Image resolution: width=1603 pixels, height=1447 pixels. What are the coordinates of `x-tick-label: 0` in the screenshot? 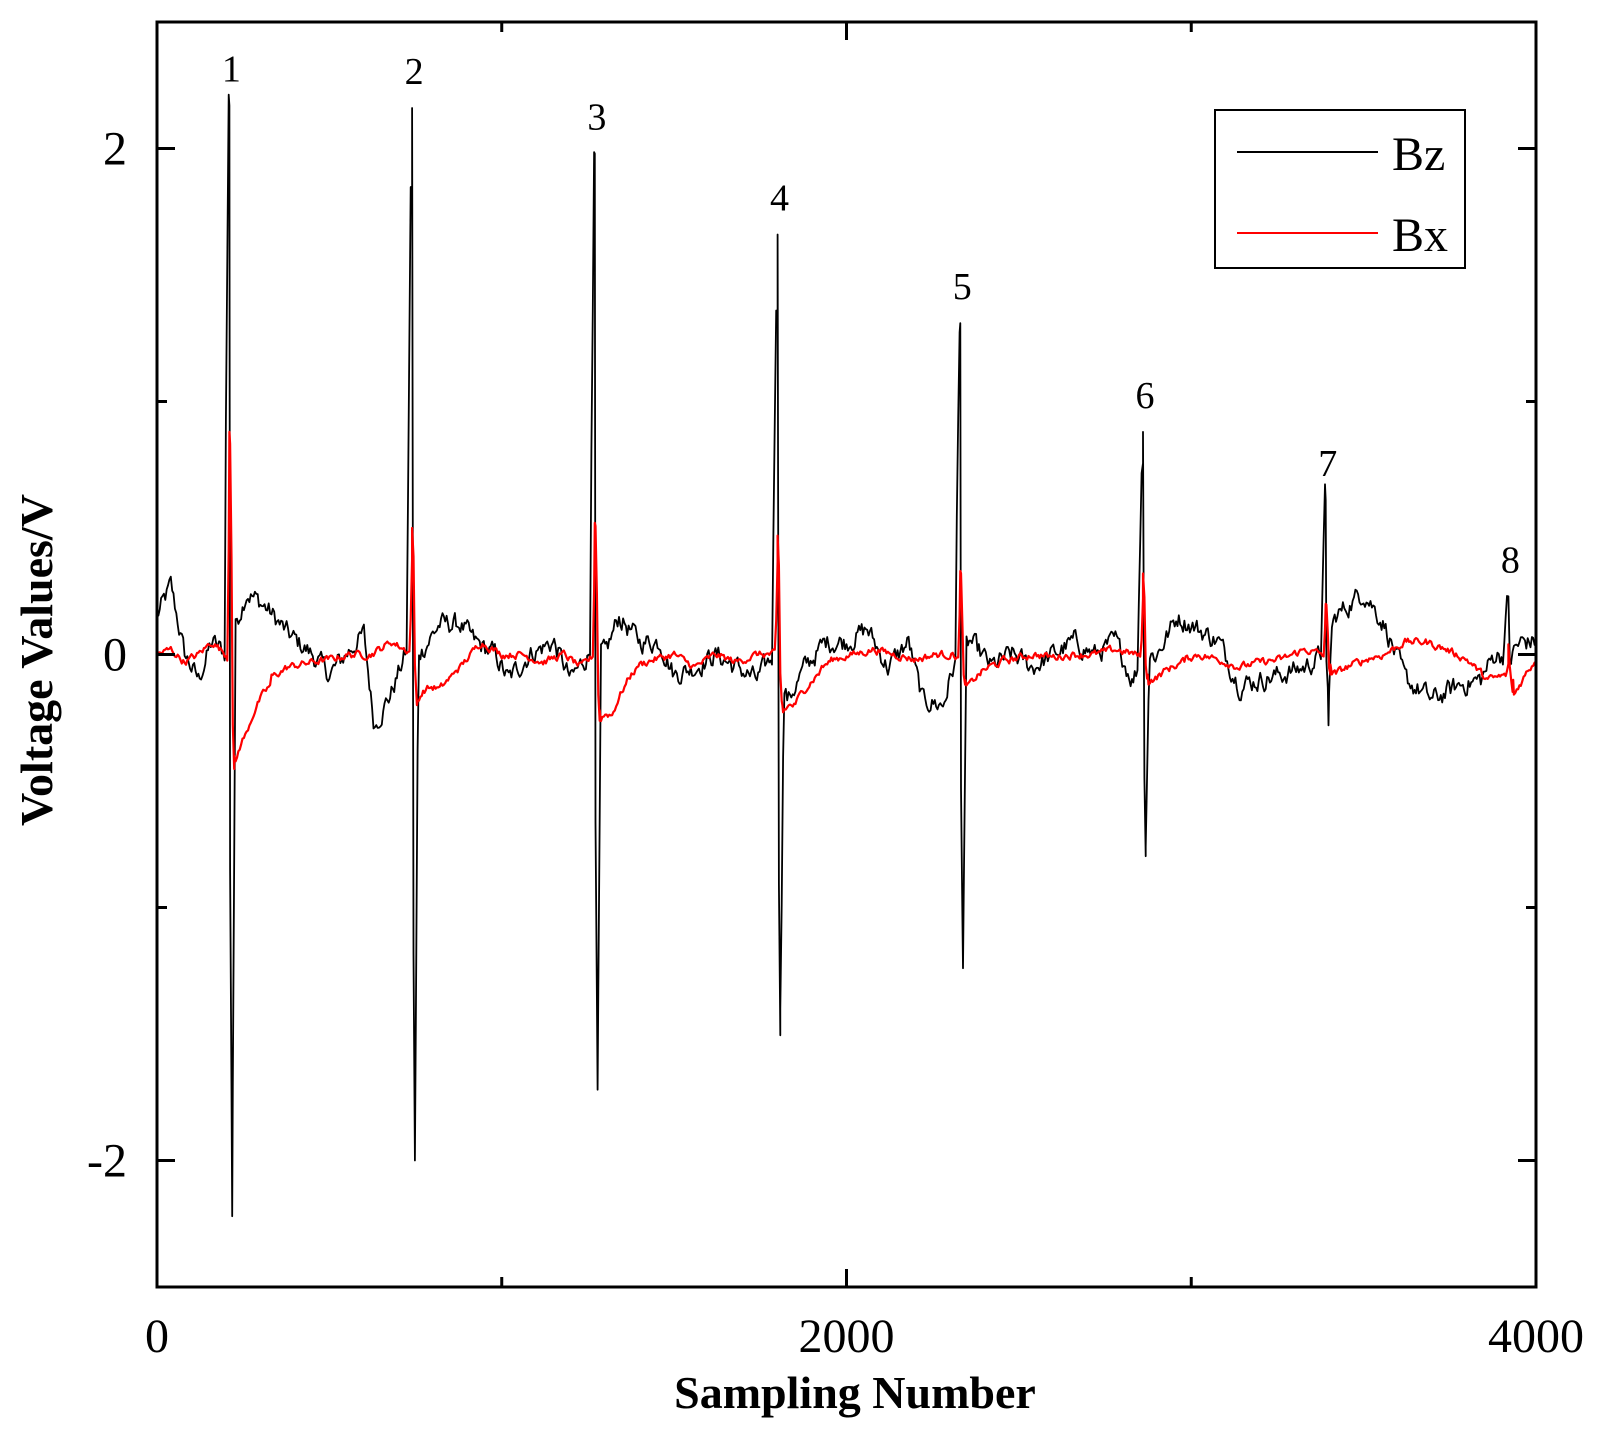 It's located at (157, 1336).